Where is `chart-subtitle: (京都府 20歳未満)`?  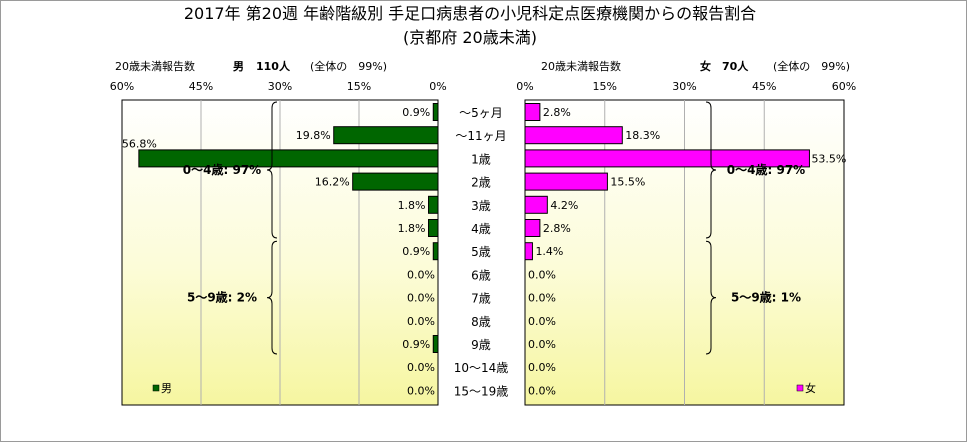 chart-subtitle: (京都府 20歳未満) is located at coordinates (470, 37).